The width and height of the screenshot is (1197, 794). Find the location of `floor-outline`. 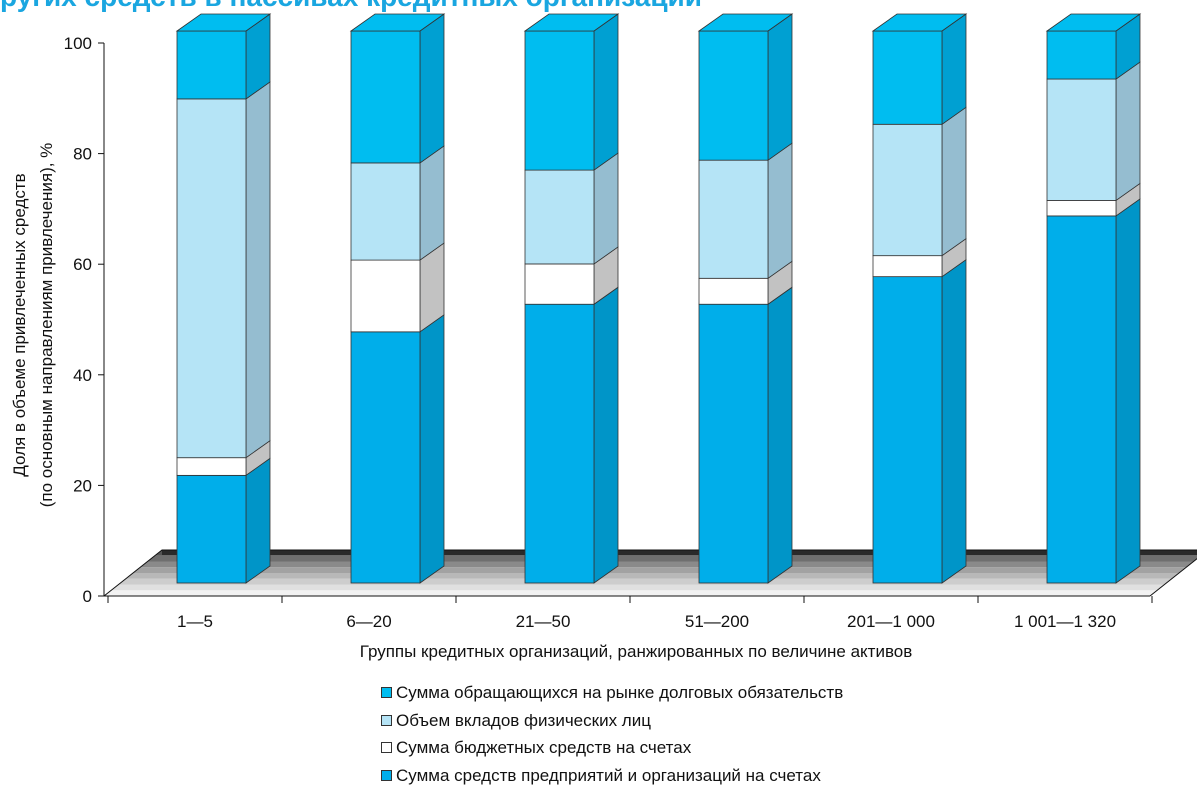

floor-outline is located at coordinates (650, 573).